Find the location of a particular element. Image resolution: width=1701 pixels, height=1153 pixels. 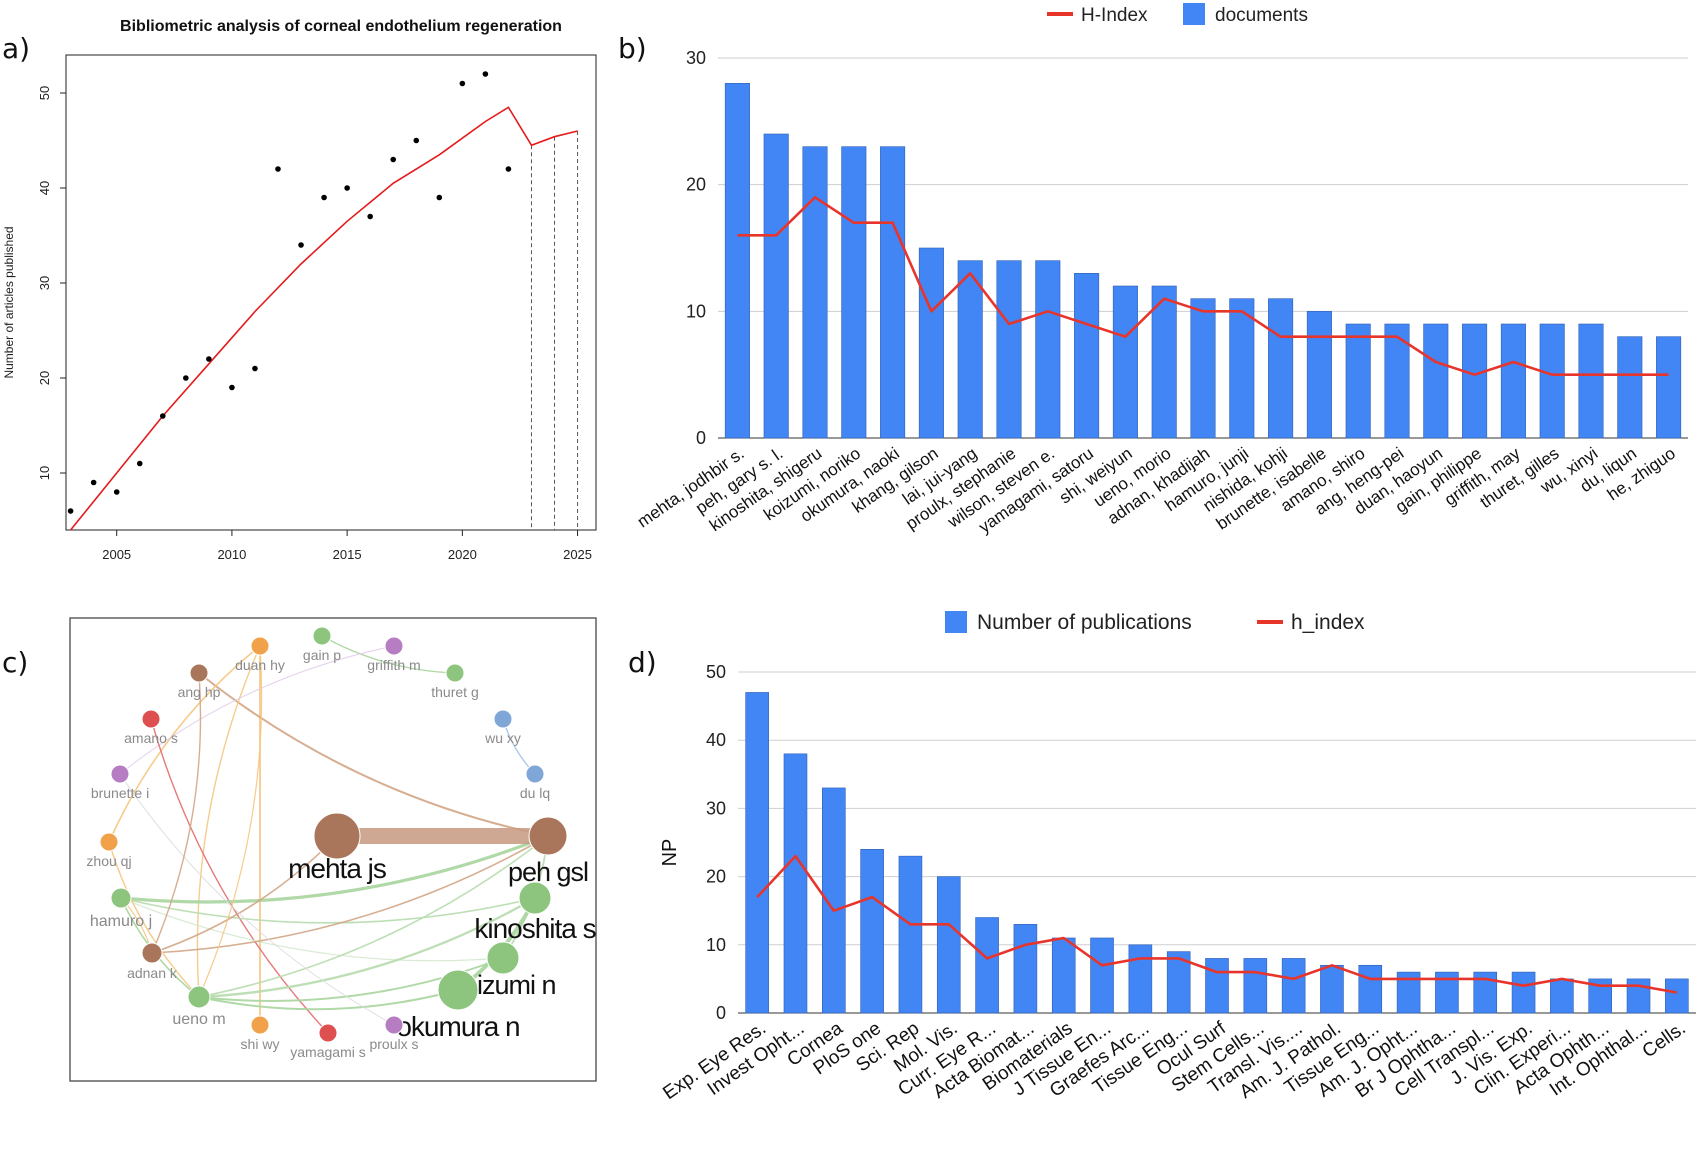

chart-a-xtick-label: 2005 is located at coordinates (116, 554).